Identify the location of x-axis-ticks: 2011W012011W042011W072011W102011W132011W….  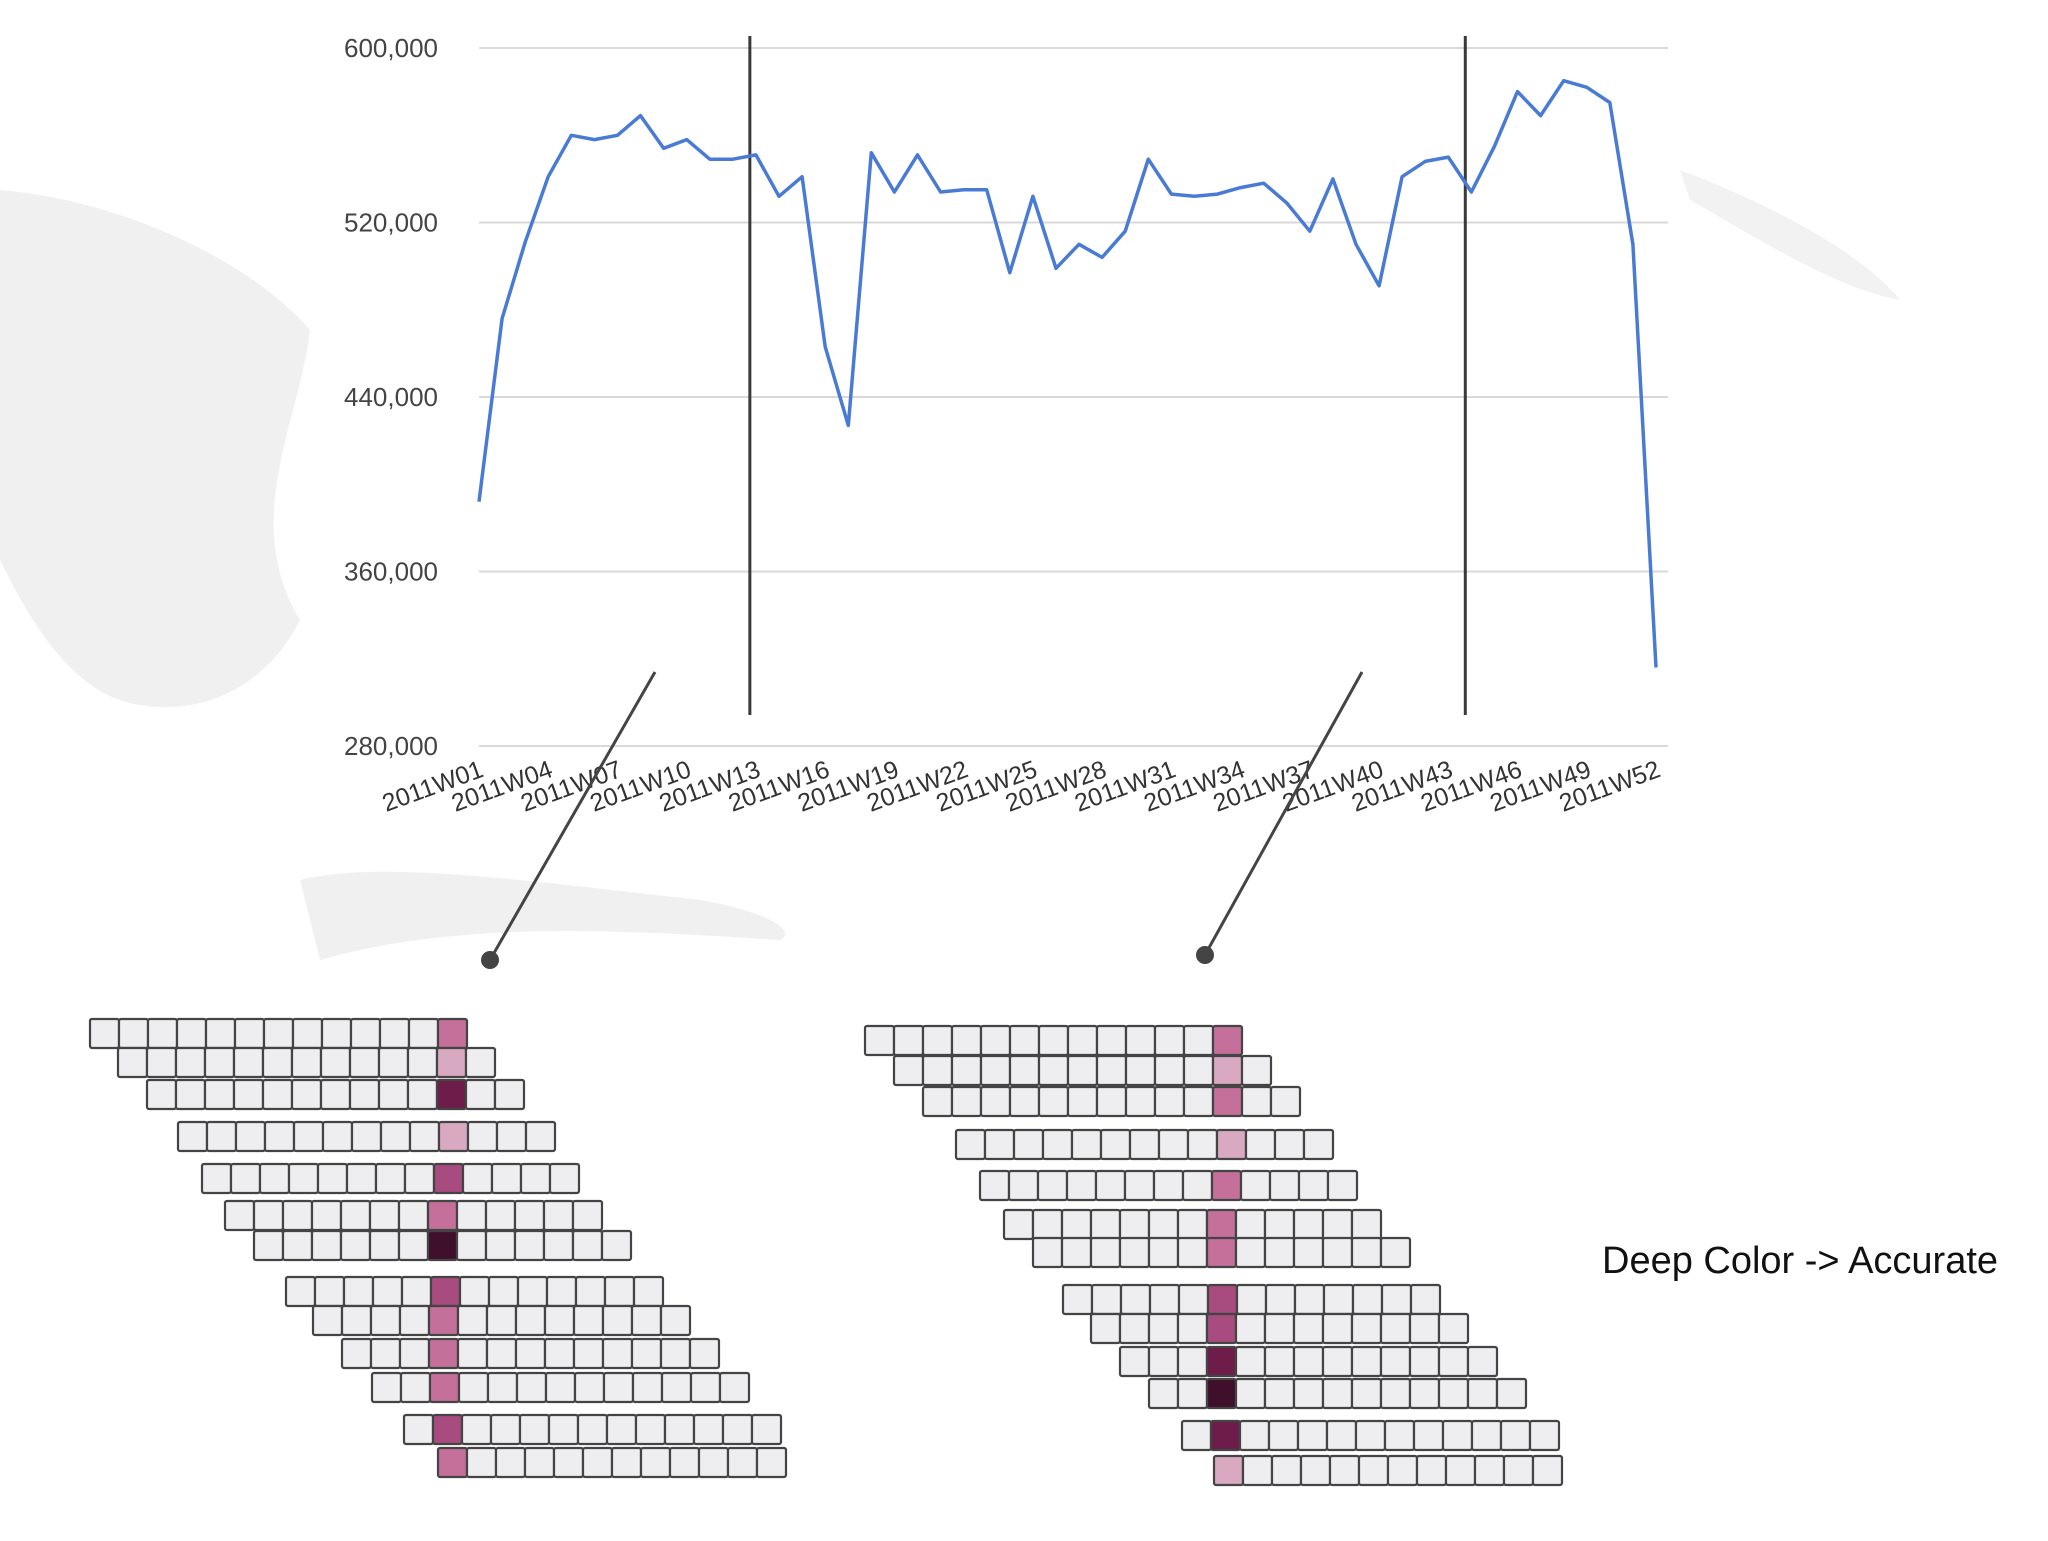
(1021, 786).